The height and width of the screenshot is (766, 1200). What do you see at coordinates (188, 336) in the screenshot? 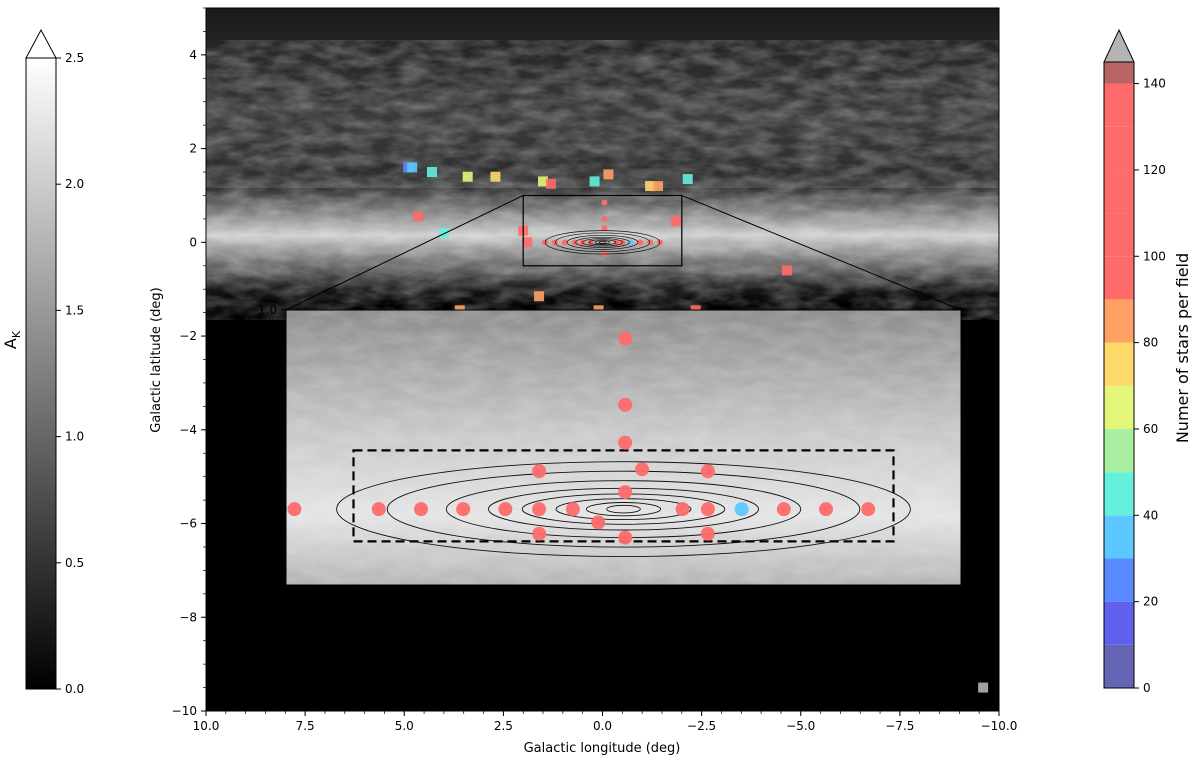
I see `main-y-tick-label: −2` at bounding box center [188, 336].